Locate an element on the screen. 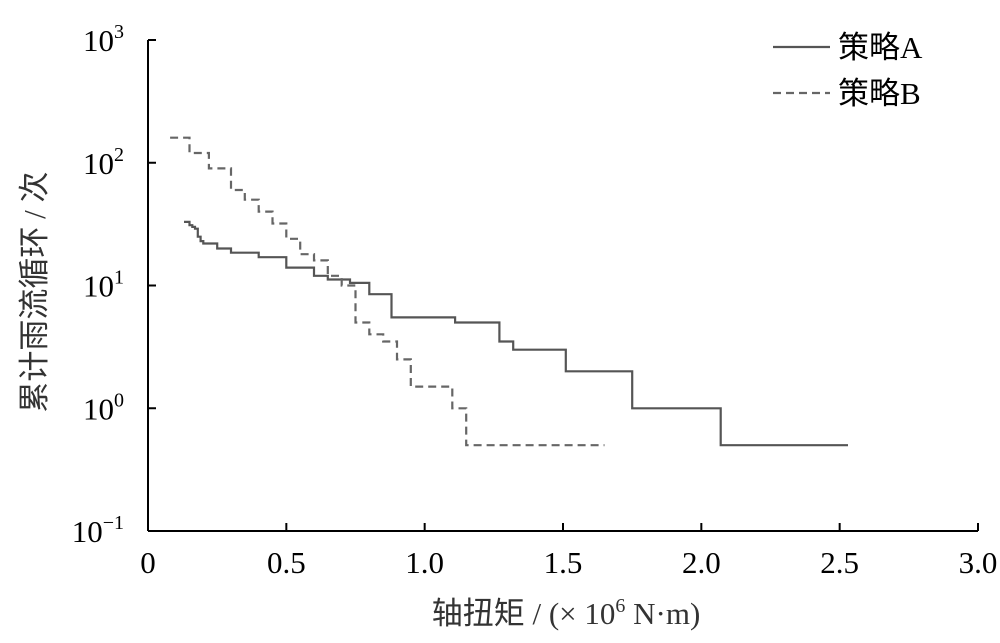  x-axis-title-exponent: 6 is located at coordinates (620, 606).